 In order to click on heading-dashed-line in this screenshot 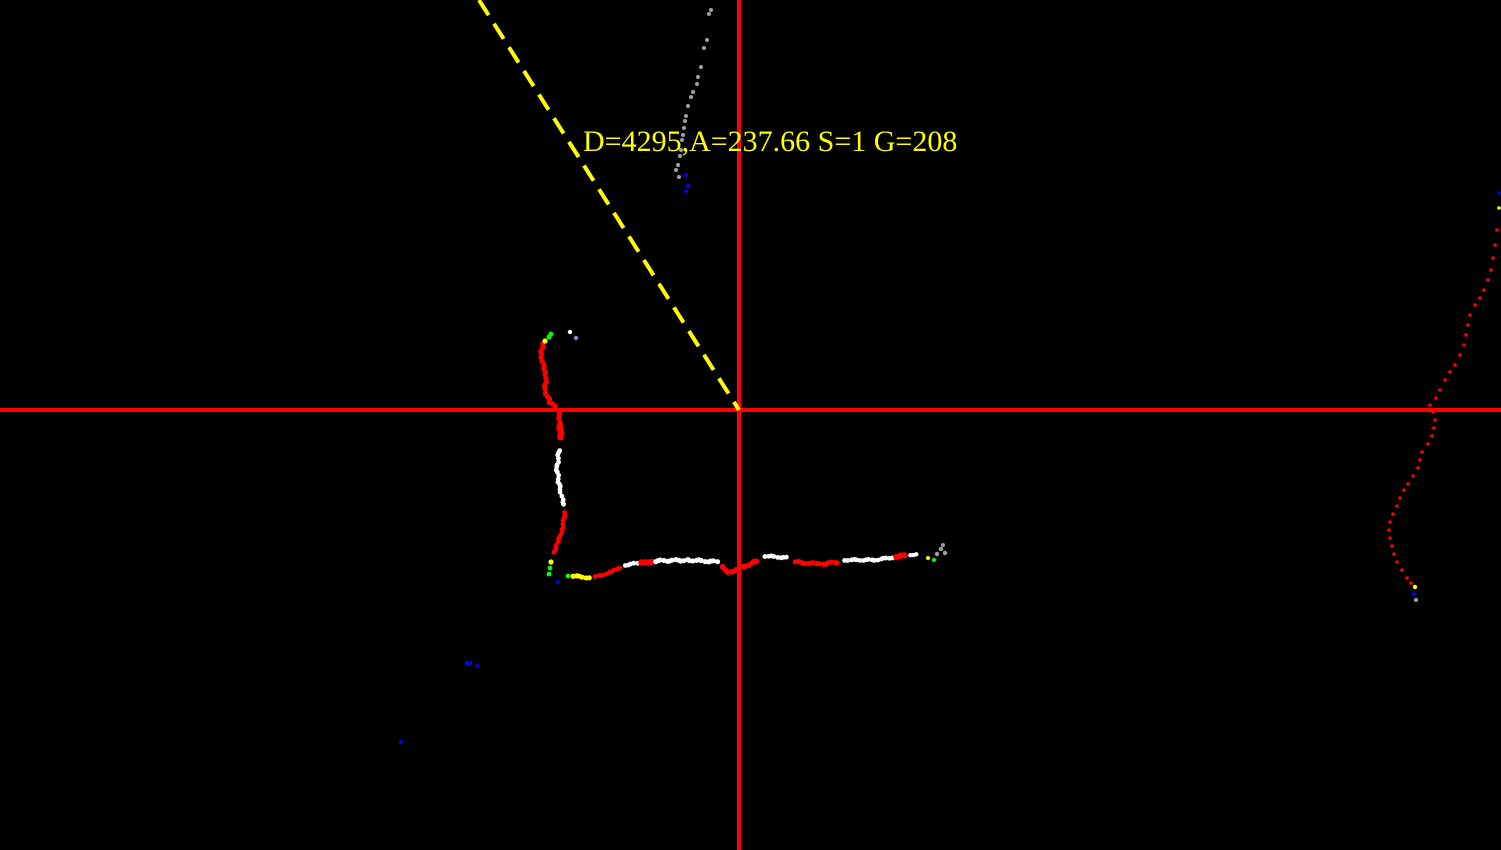, I will do `click(609, 206)`.